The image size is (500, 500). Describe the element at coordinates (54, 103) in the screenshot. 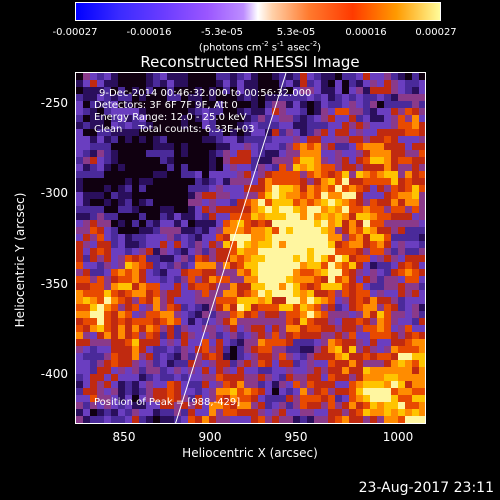

I see `y-tick-label: -250` at that location.